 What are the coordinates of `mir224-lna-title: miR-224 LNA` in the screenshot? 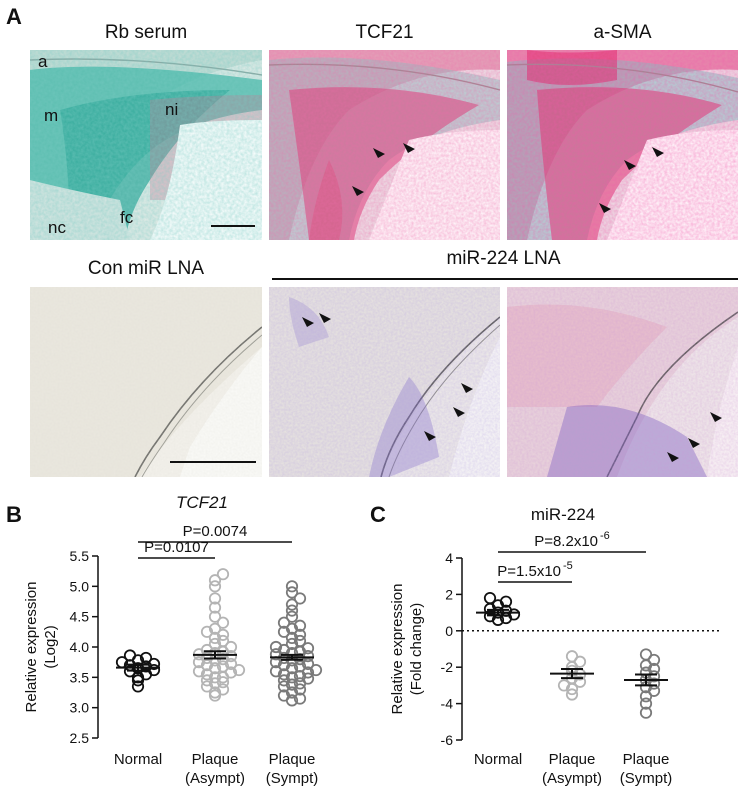 It's located at (503, 258).